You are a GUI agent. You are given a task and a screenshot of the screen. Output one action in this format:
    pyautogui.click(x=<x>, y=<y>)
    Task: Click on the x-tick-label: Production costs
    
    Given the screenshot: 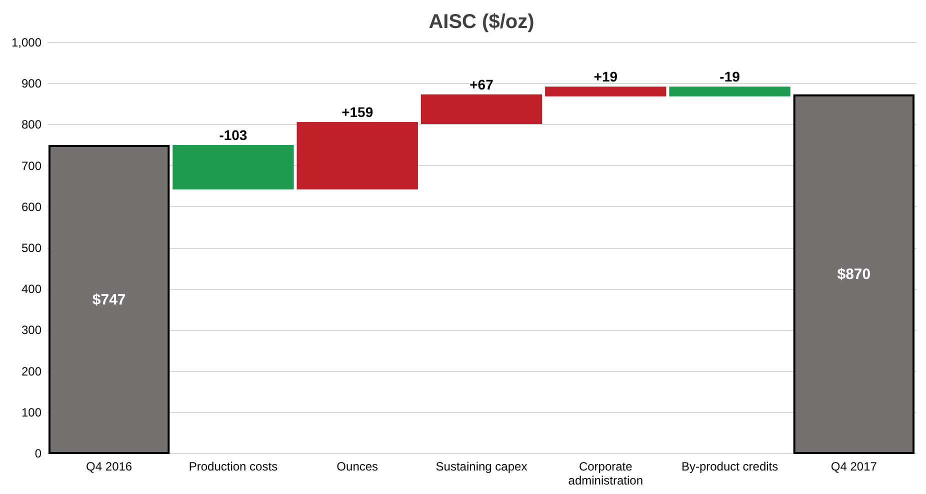 What is the action you would take?
    pyautogui.click(x=233, y=467)
    